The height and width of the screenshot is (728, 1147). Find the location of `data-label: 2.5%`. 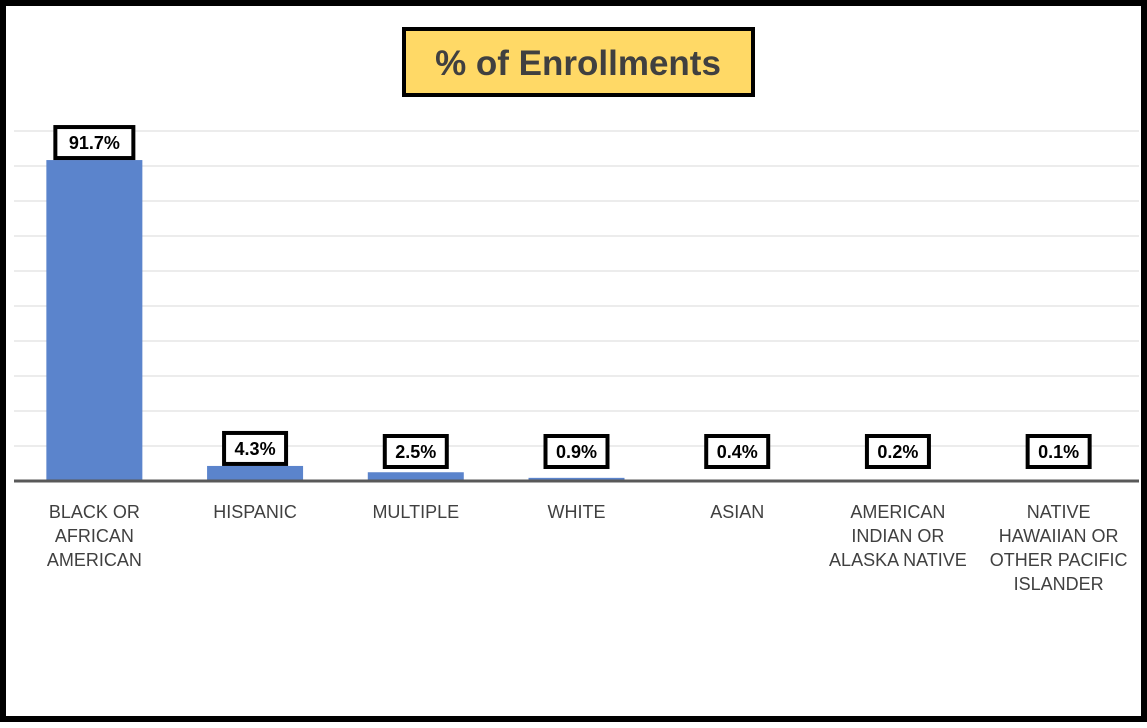

data-label: 2.5% is located at coordinates (415, 451).